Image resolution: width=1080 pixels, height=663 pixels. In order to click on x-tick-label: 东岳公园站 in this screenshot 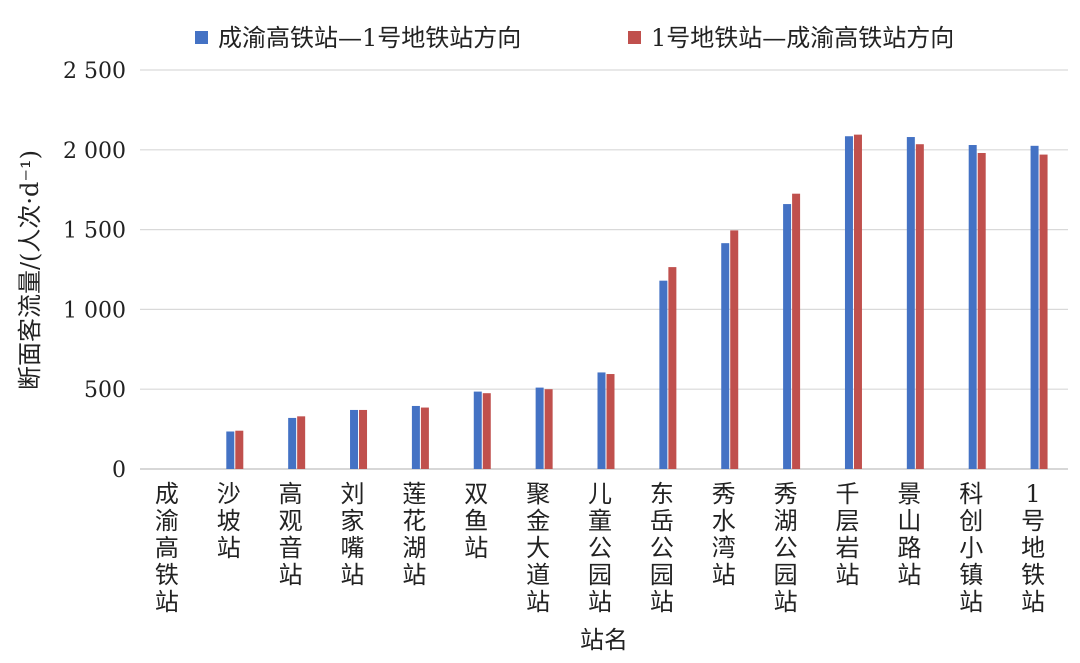, I will do `click(662, 548)`.